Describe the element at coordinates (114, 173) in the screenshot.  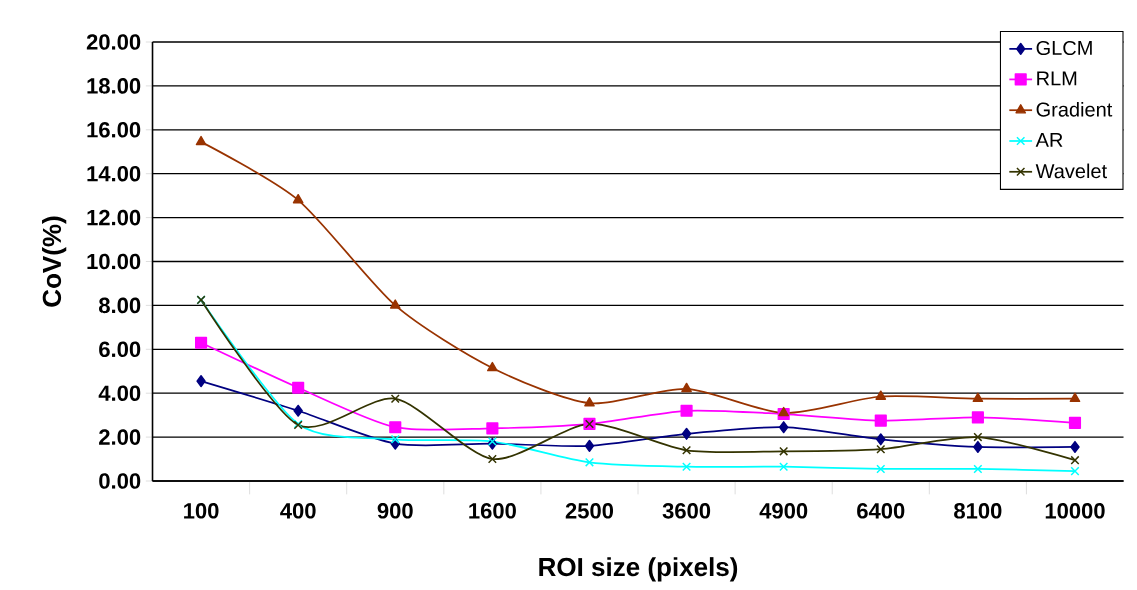
I see `y-tick-label: 14.00` at that location.